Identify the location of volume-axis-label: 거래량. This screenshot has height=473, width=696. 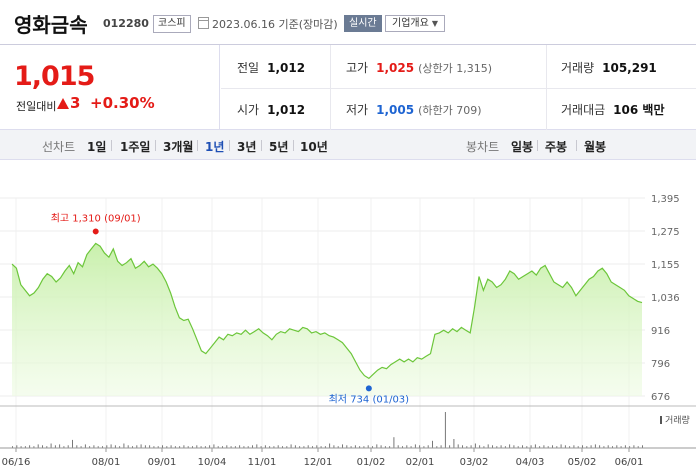
(677, 420).